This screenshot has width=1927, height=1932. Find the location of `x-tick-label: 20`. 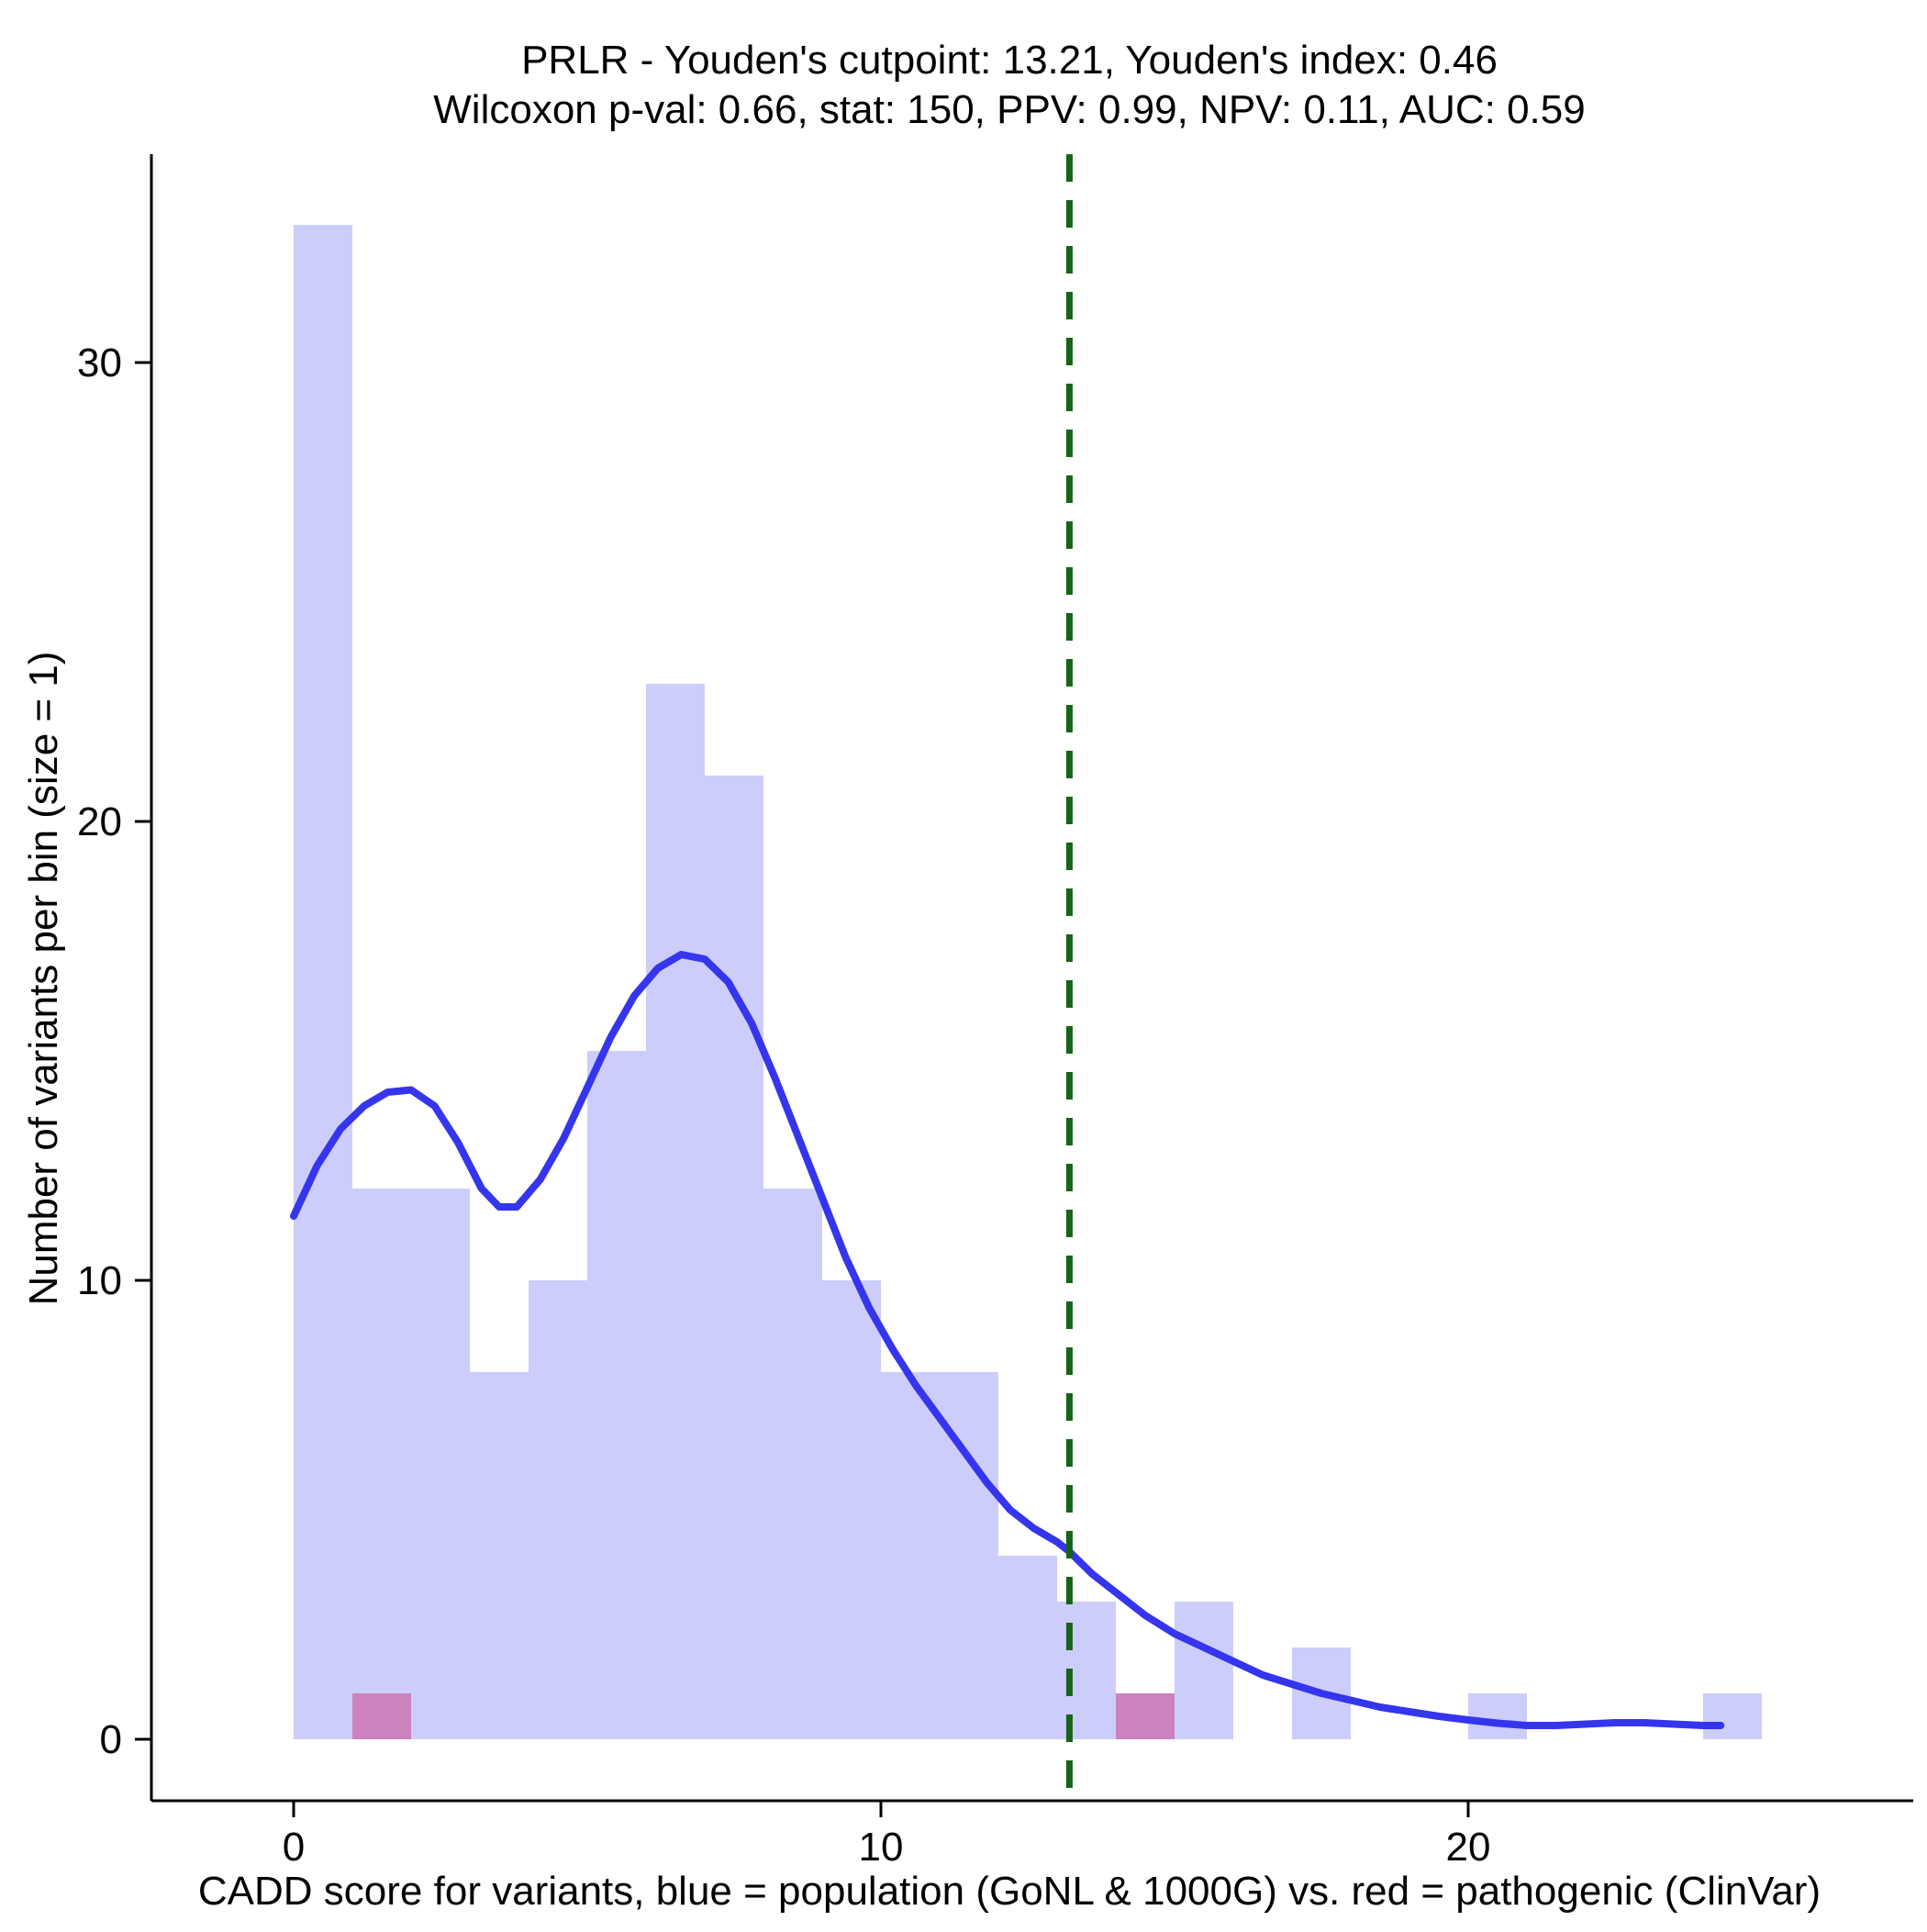

x-tick-label: 20 is located at coordinates (1468, 1847).